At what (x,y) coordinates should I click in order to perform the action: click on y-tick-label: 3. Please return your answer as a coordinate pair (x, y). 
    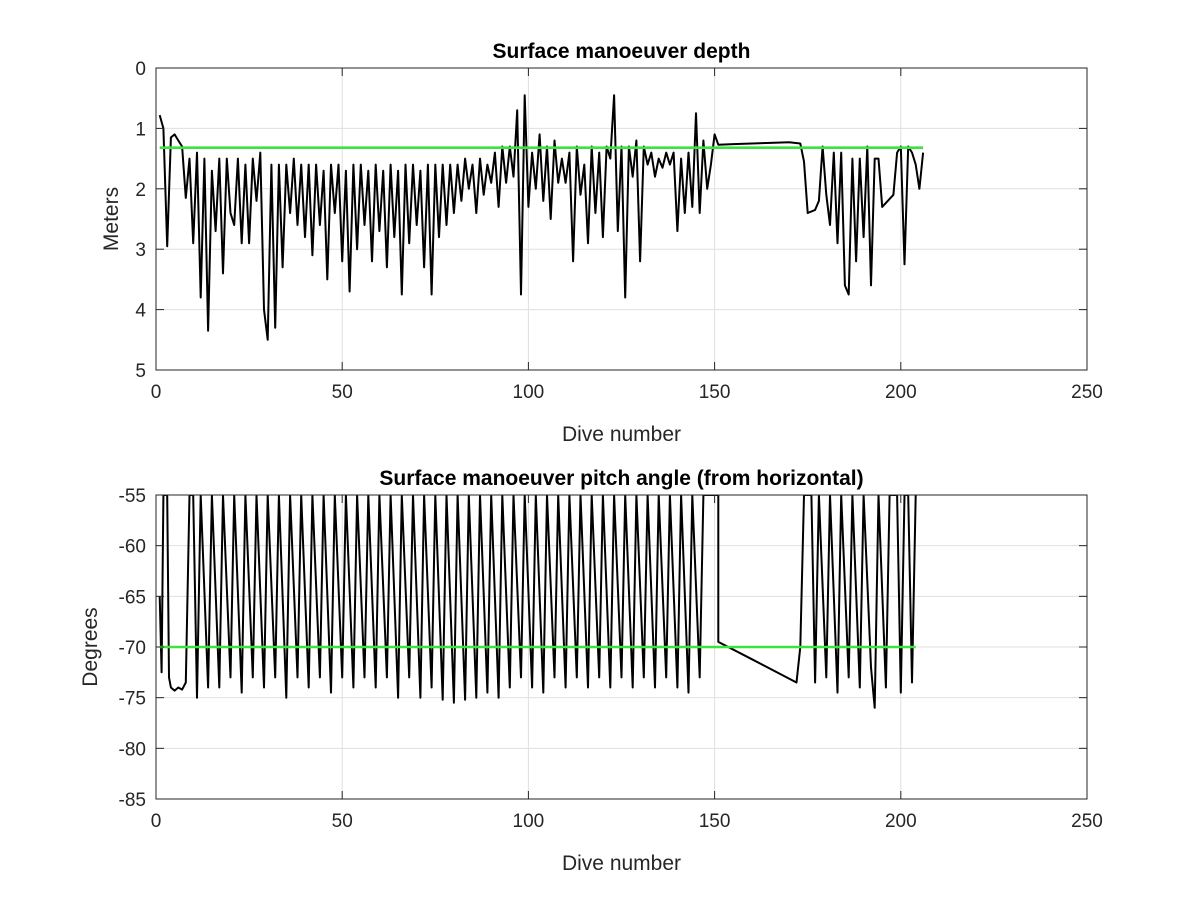
    Looking at the image, I should click on (140, 250).